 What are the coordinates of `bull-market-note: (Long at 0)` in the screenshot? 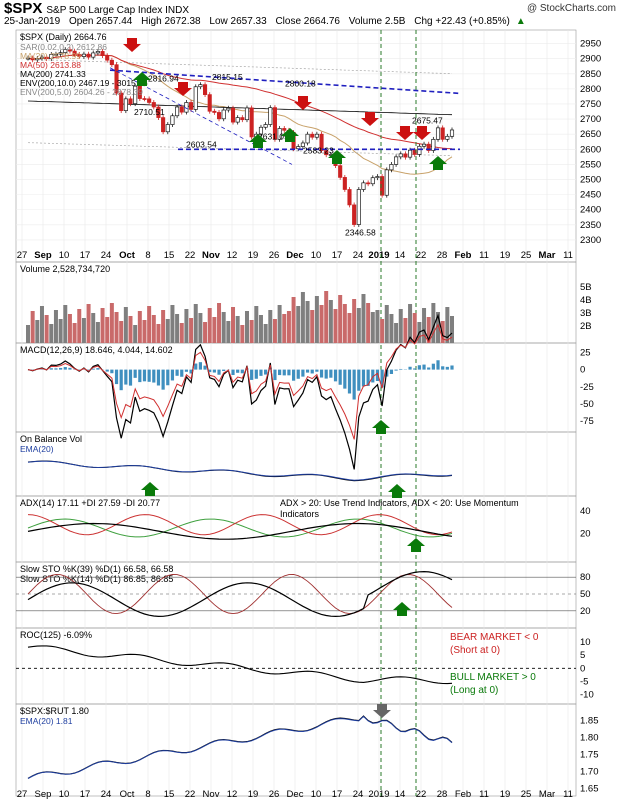 It's located at (474, 690).